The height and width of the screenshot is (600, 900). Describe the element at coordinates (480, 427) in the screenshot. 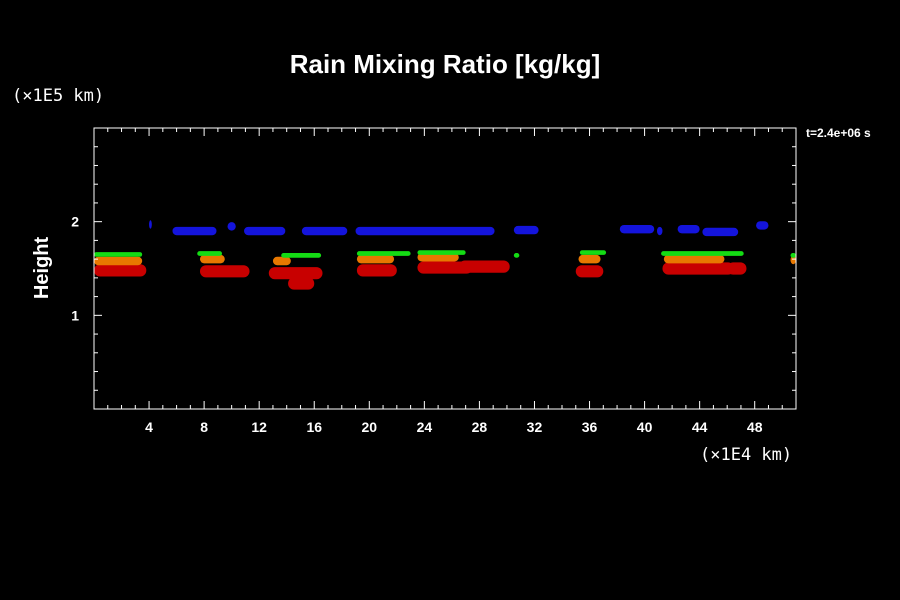

I see `x-tick-label: 28` at that location.